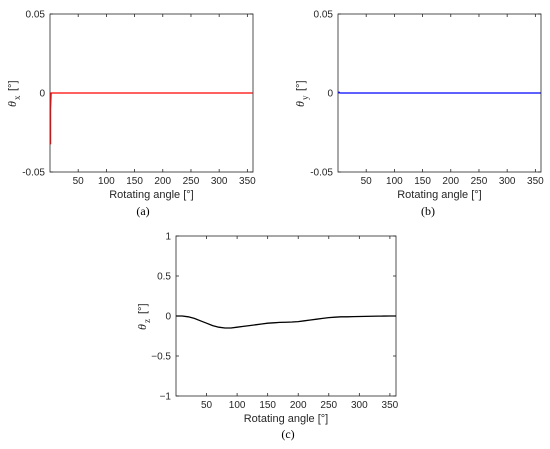 The height and width of the screenshot is (449, 550). What do you see at coordinates (13, 93) in the screenshot?
I see `y-axis-title: θx [°]` at bounding box center [13, 93].